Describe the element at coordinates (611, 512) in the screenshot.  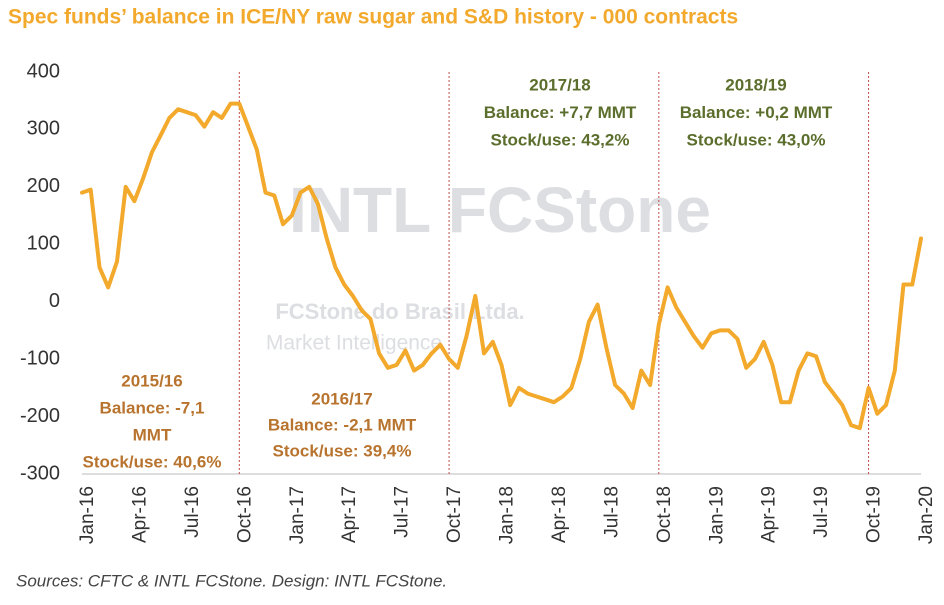
I see `x-tick-label: Jul-18` at that location.